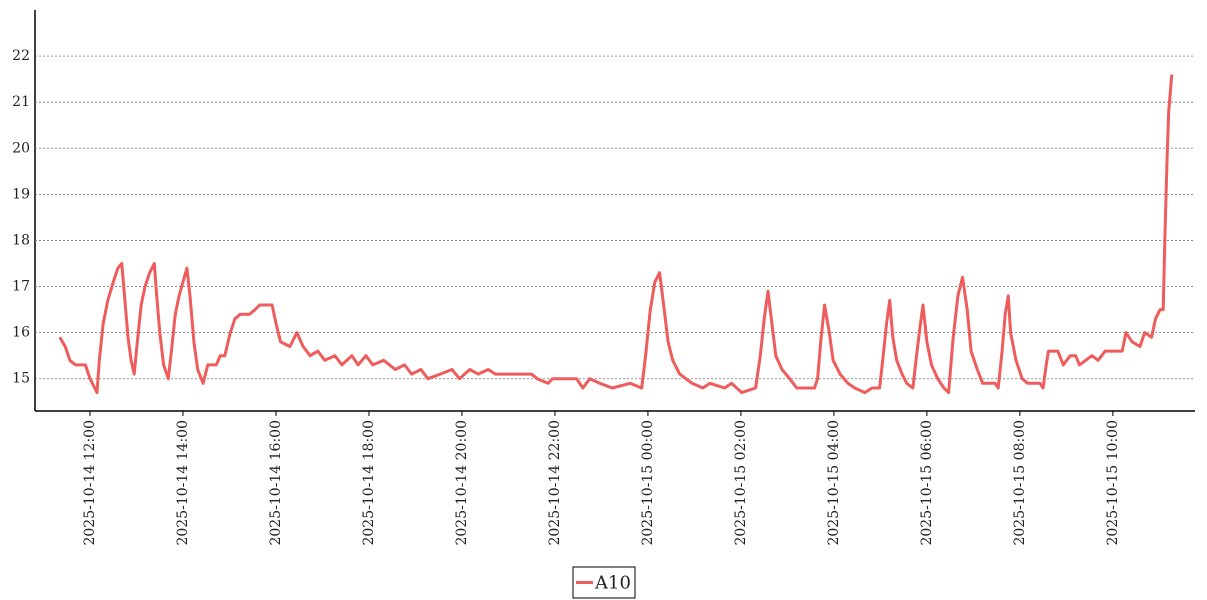  Describe the element at coordinates (1020, 483) in the screenshot. I see `x-tick-label: 2025-10-15 08:00` at that location.